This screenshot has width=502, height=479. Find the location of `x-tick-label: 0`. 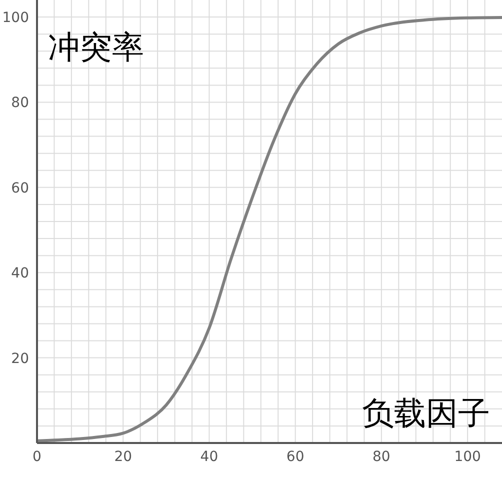

x-tick-label: 0 is located at coordinates (37, 456).